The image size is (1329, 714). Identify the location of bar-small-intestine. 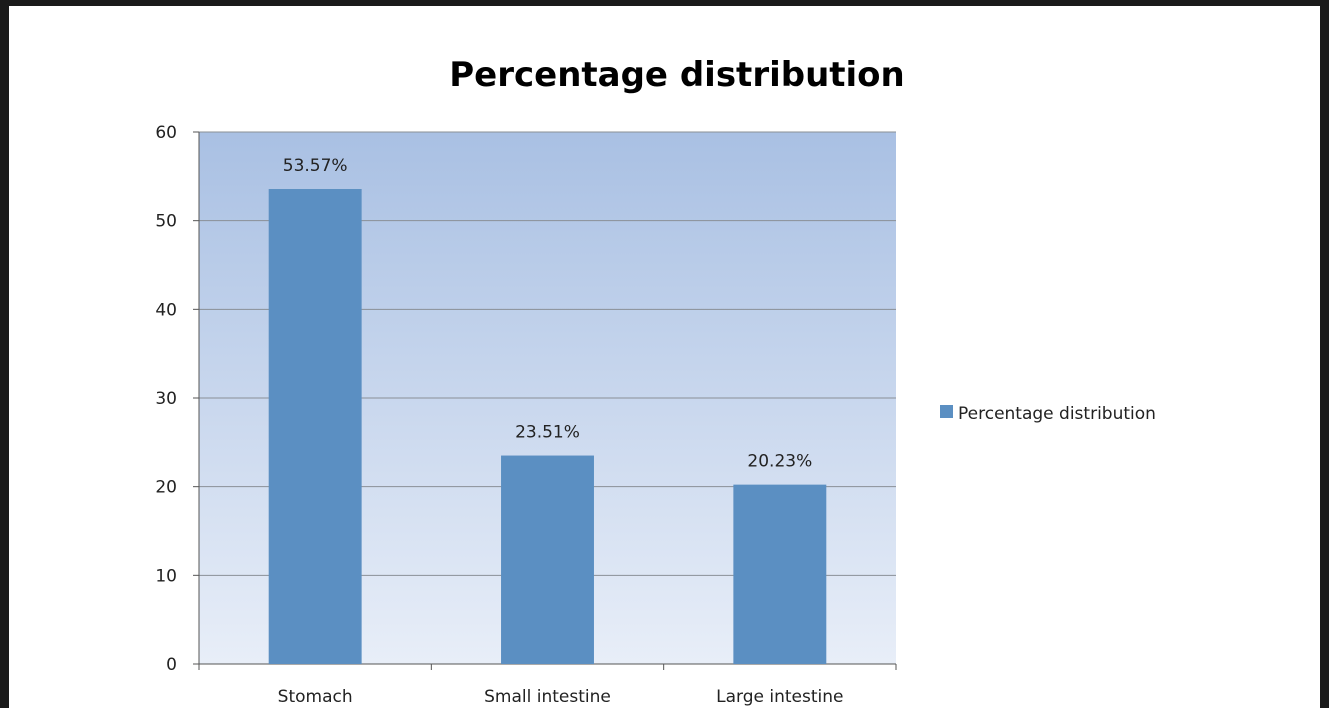
(547, 559).